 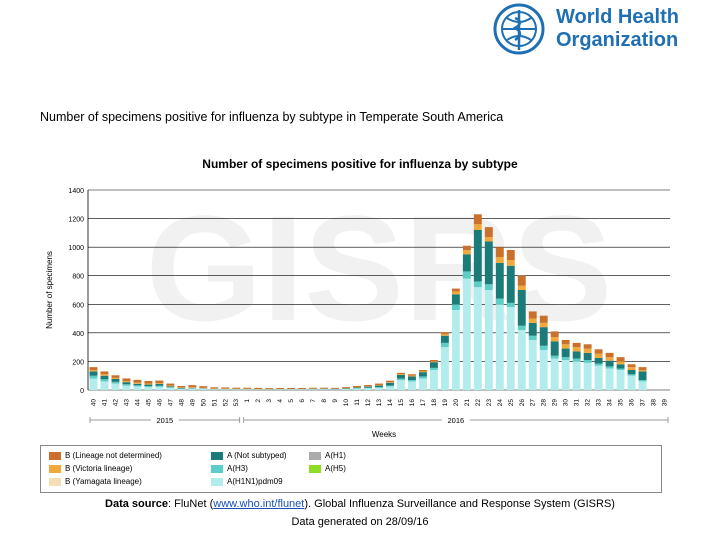 What do you see at coordinates (259, 504) in the screenshot?
I see `flunet-link: www.who.int/flunet` at bounding box center [259, 504].